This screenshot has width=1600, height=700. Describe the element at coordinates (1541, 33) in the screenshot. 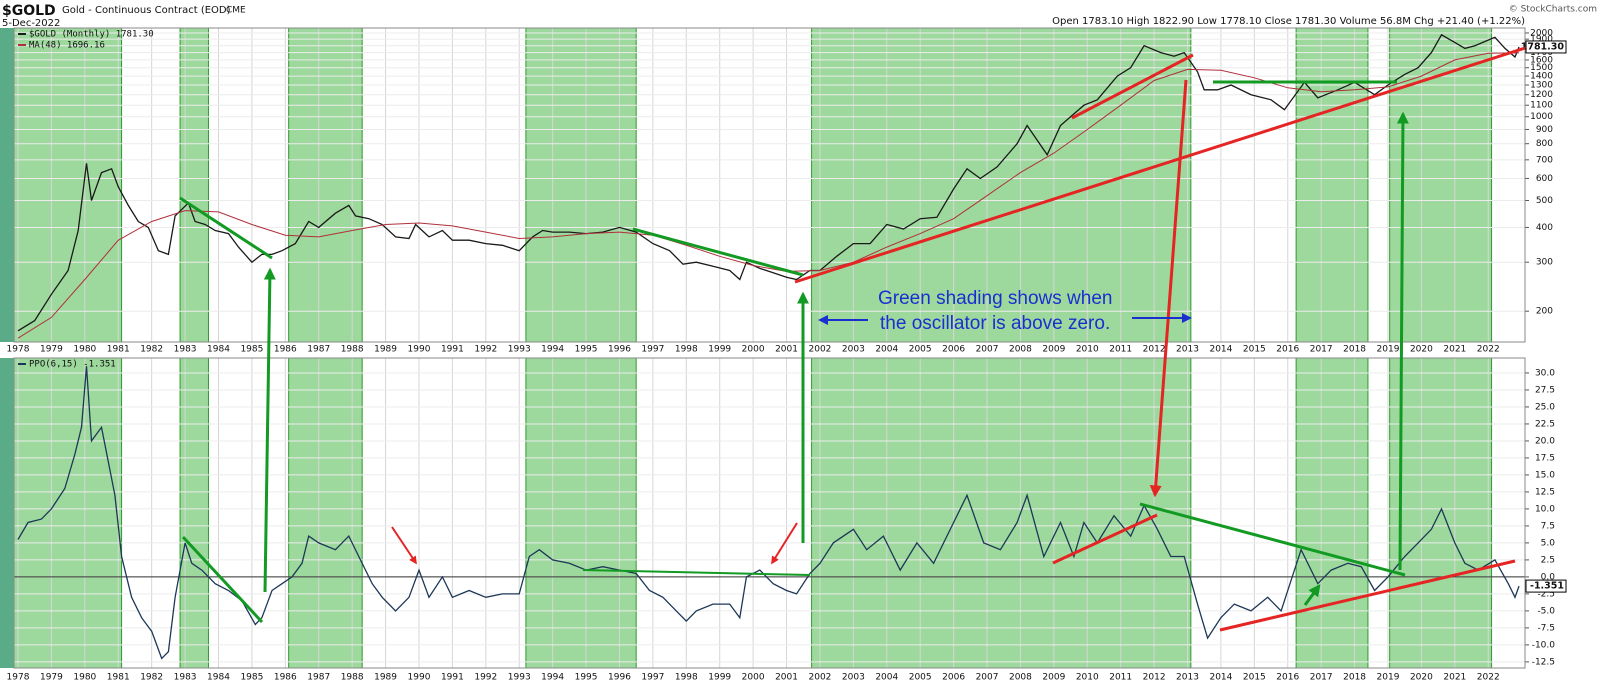

I see `y-tick-label: 2000` at that location.